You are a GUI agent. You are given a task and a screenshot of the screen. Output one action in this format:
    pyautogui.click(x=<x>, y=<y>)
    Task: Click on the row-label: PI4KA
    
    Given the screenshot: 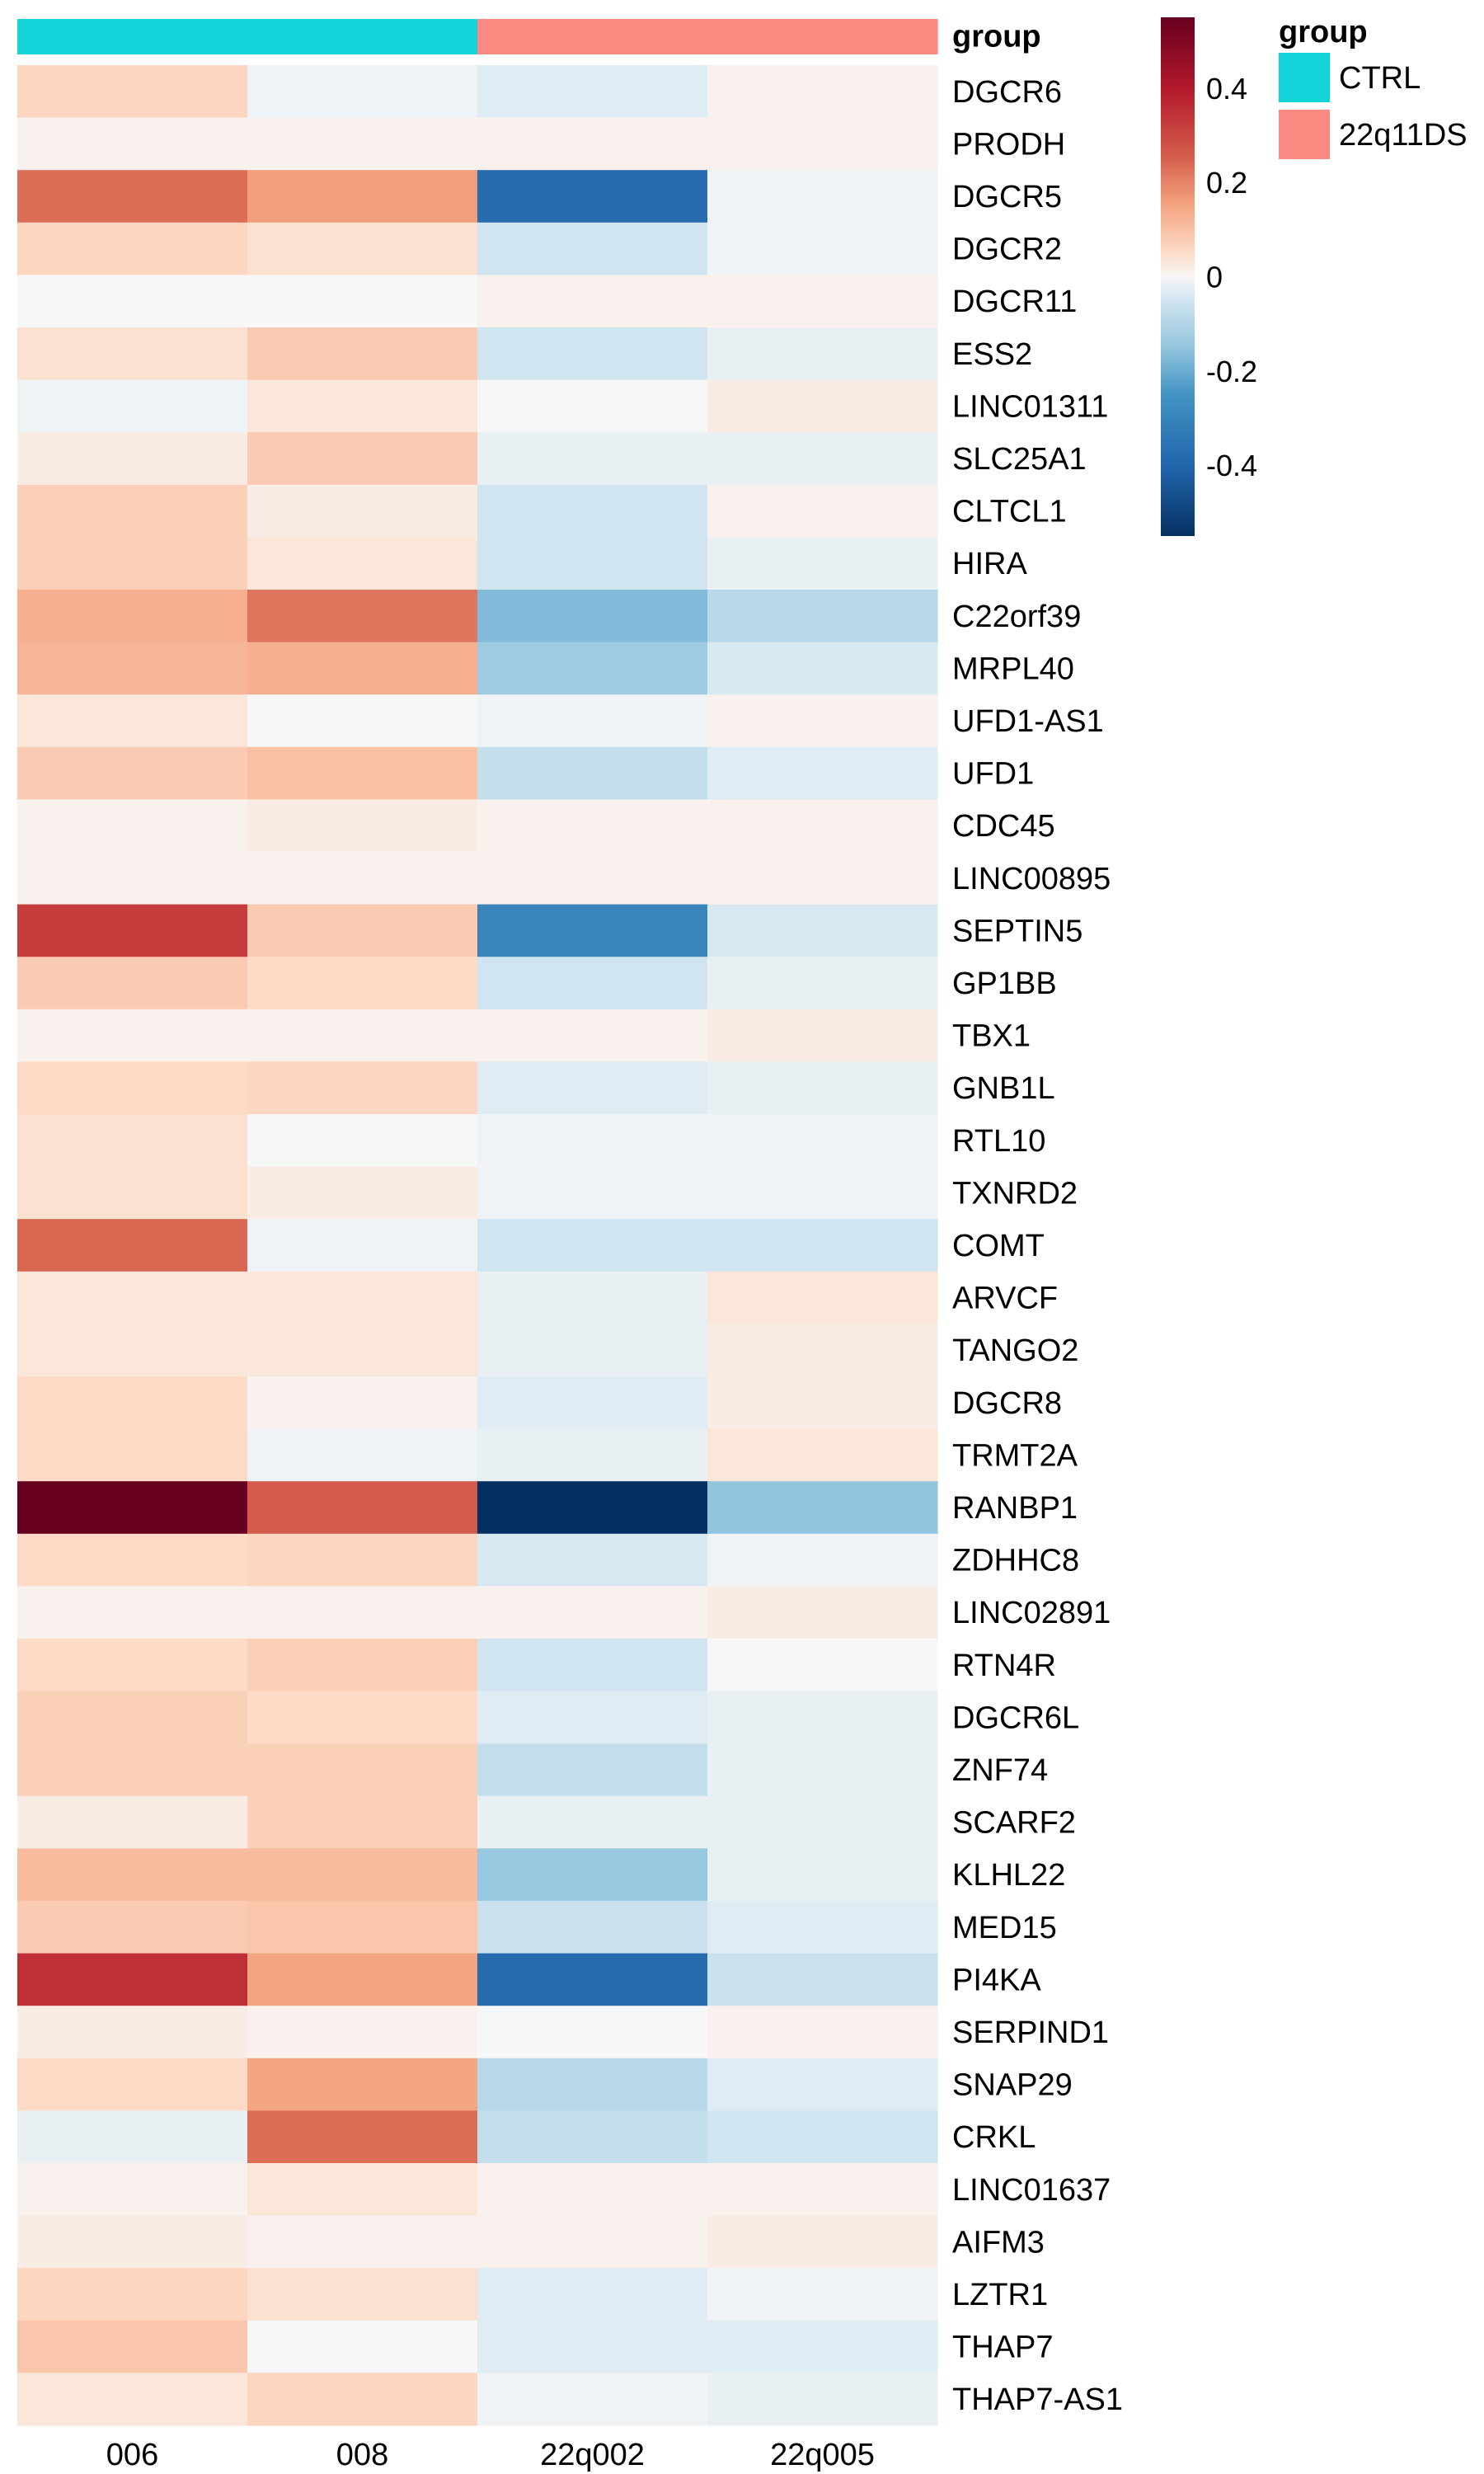 What is the action you would take?
    pyautogui.click(x=996, y=1980)
    